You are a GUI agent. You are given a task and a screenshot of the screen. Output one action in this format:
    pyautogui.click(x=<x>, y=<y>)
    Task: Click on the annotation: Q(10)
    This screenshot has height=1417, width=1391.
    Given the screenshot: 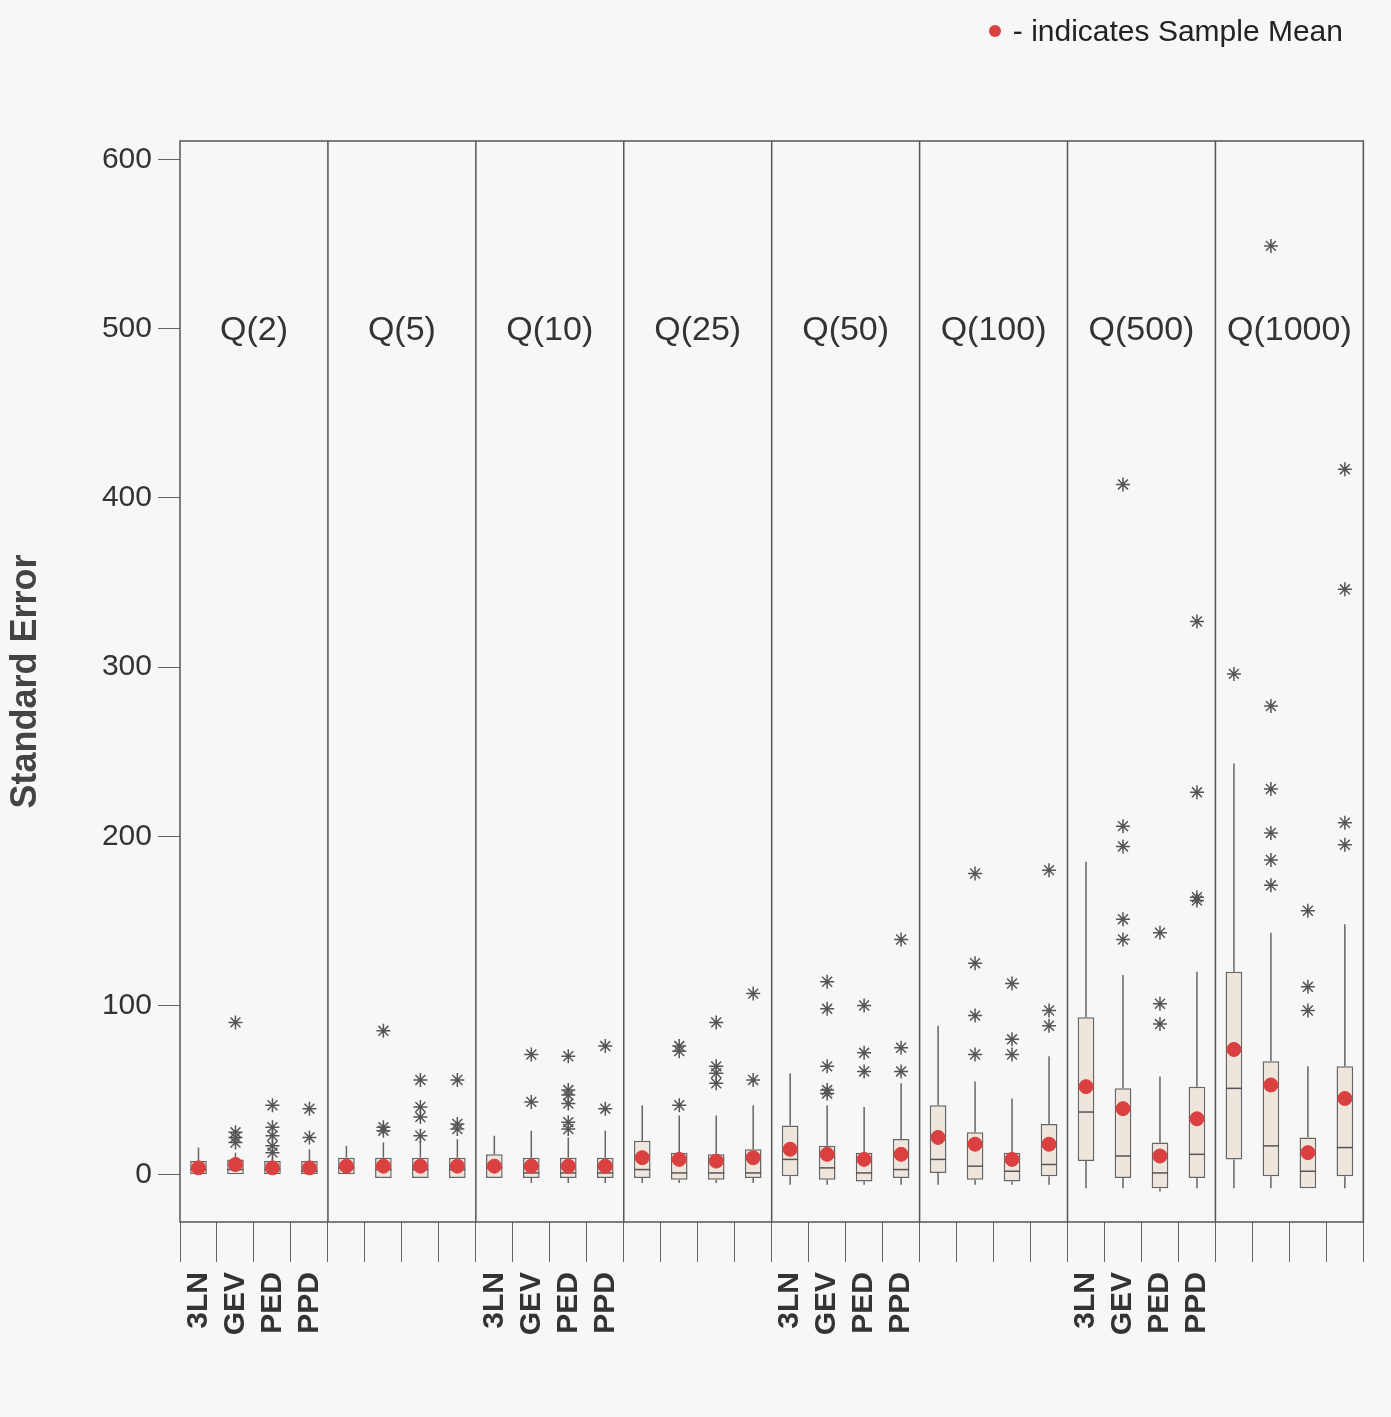 What is the action you would take?
    pyautogui.click(x=550, y=327)
    